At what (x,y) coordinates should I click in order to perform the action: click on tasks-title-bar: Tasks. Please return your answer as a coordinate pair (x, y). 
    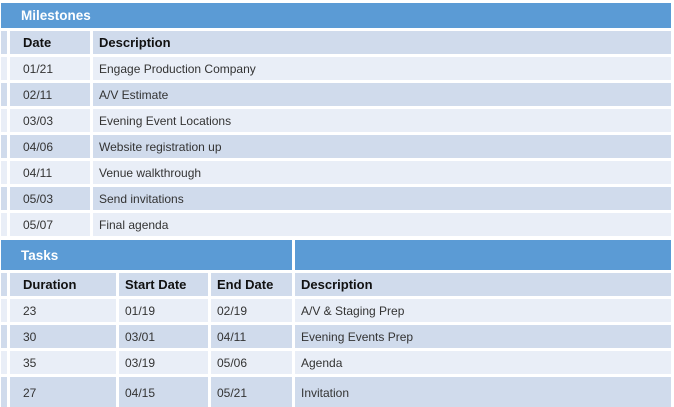
    Looking at the image, I should click on (146, 255).